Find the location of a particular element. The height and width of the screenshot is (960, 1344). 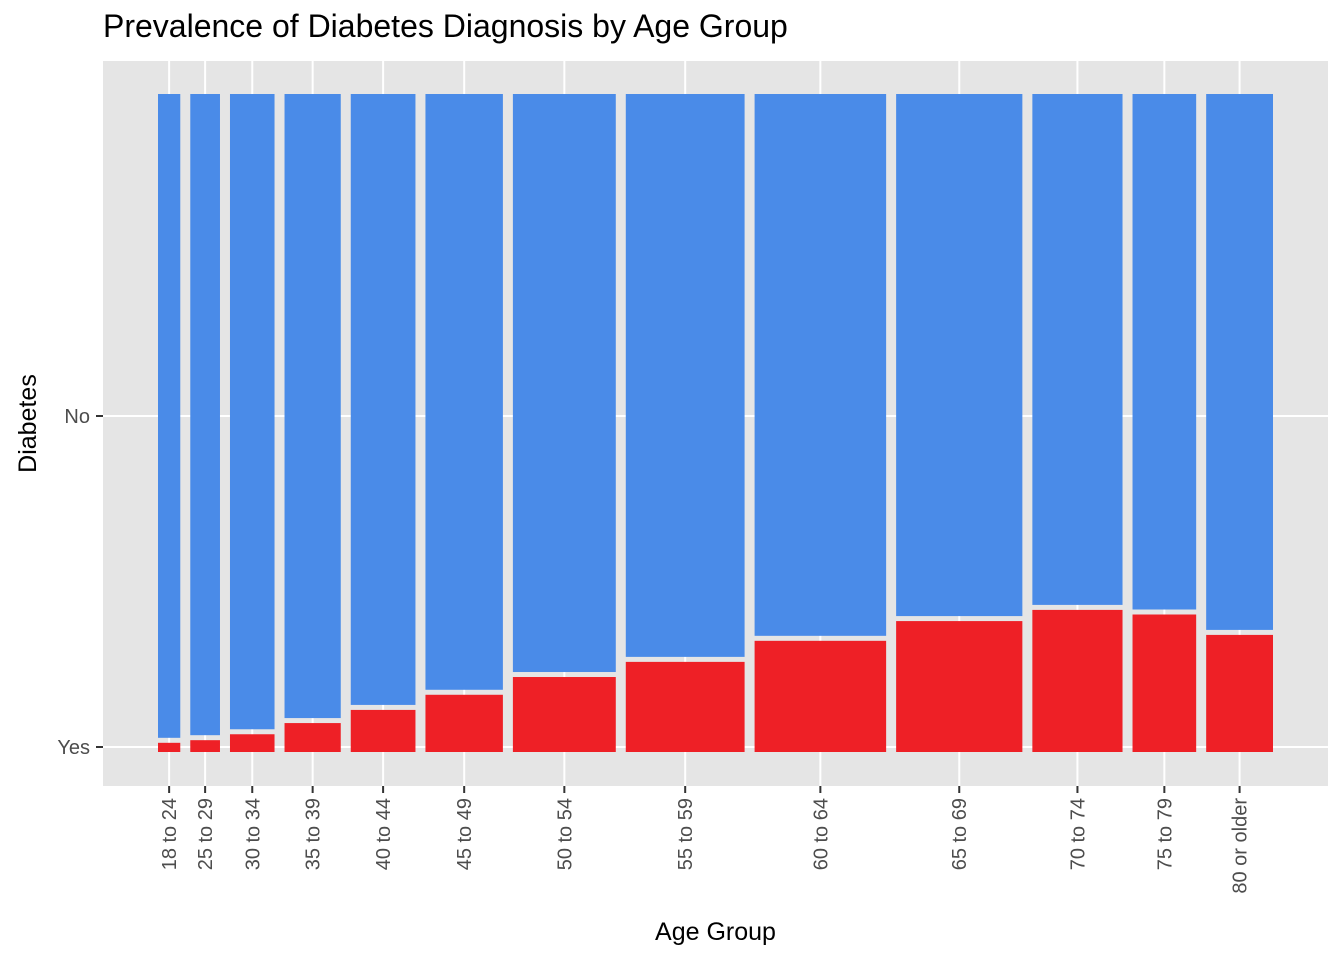

y-tick-label: Yes is located at coordinates (73, 748).